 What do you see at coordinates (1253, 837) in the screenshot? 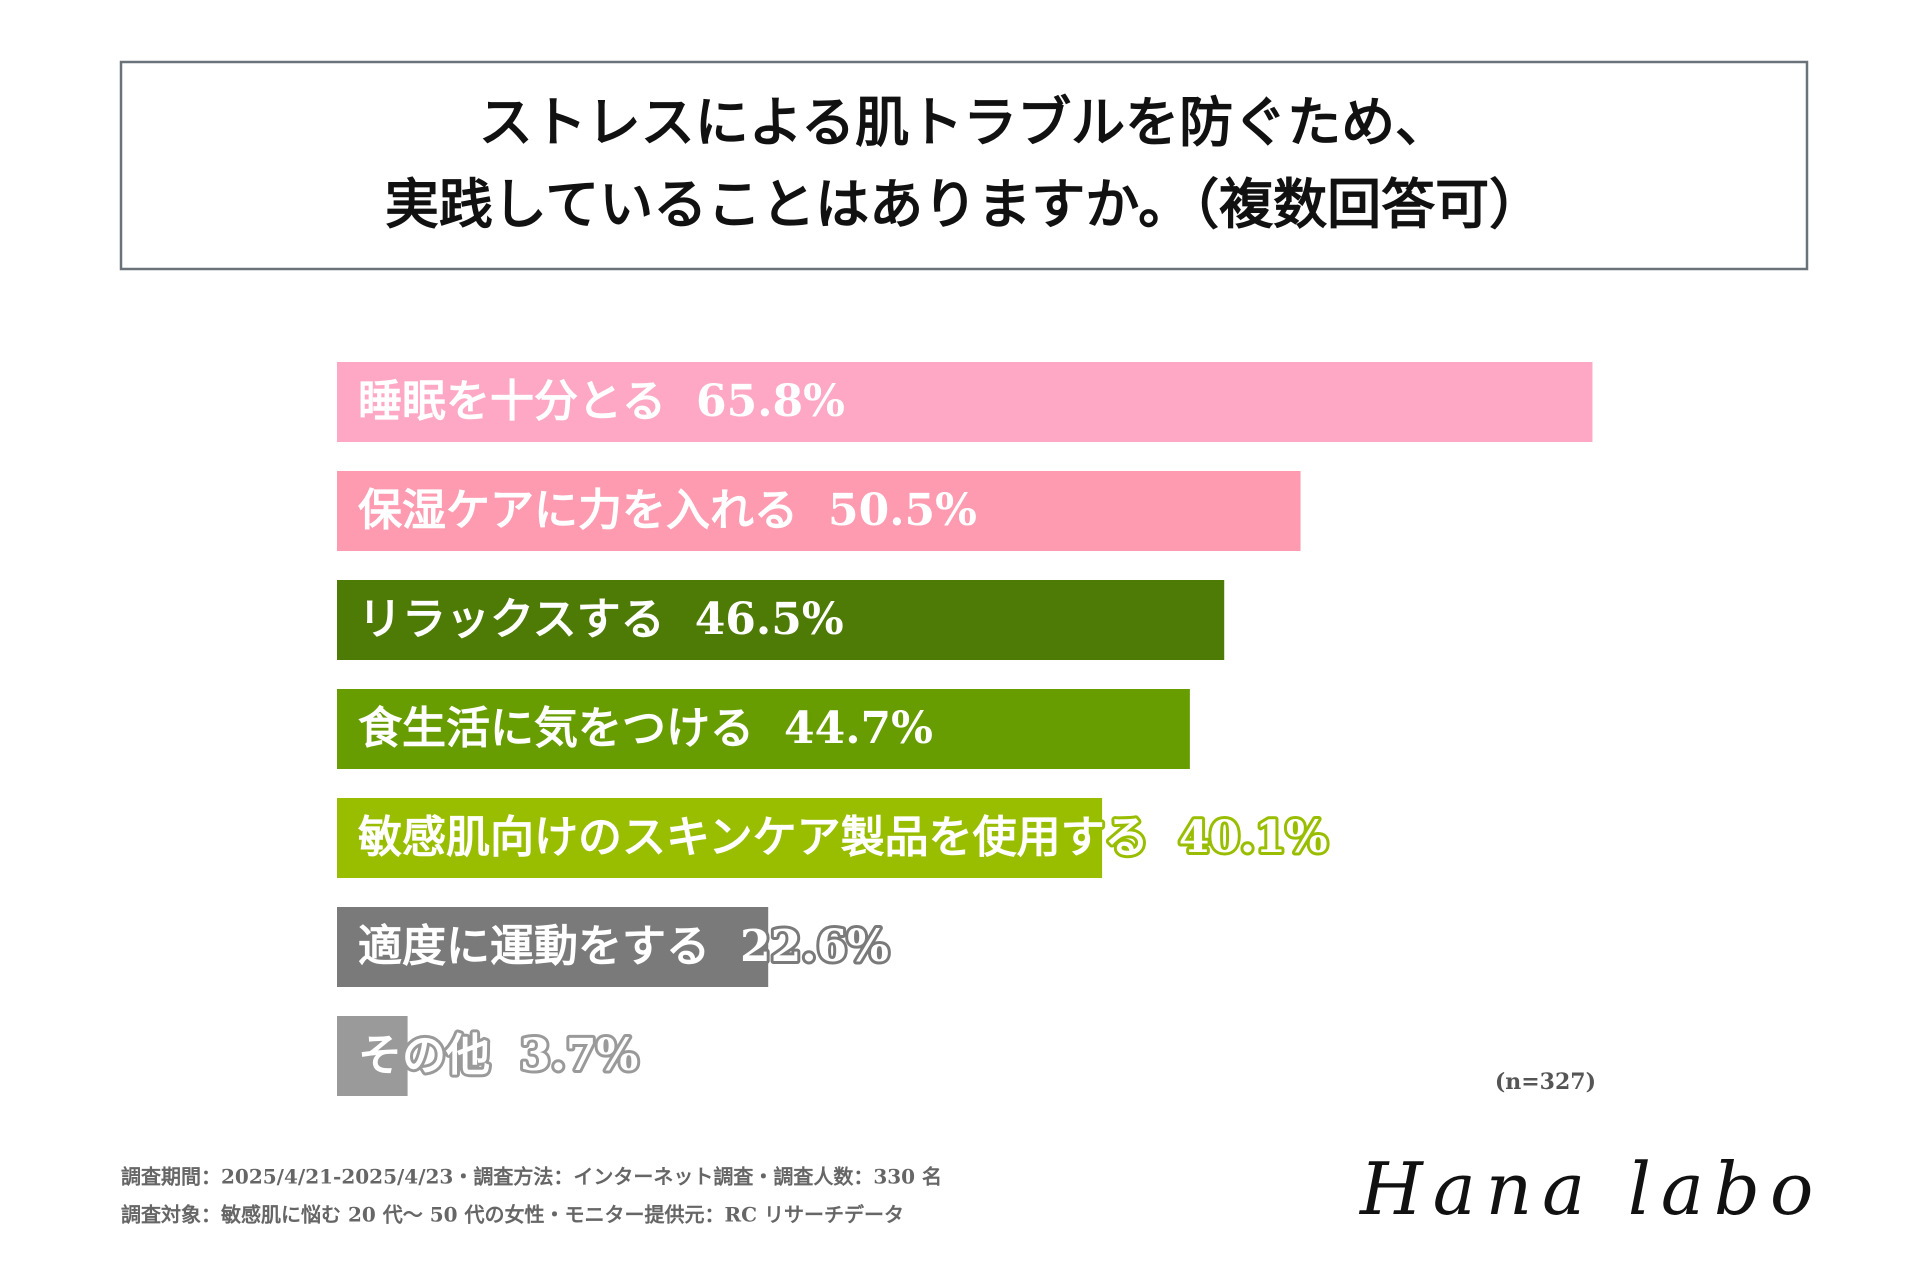
I see `value-label: 40.1%` at bounding box center [1253, 837].